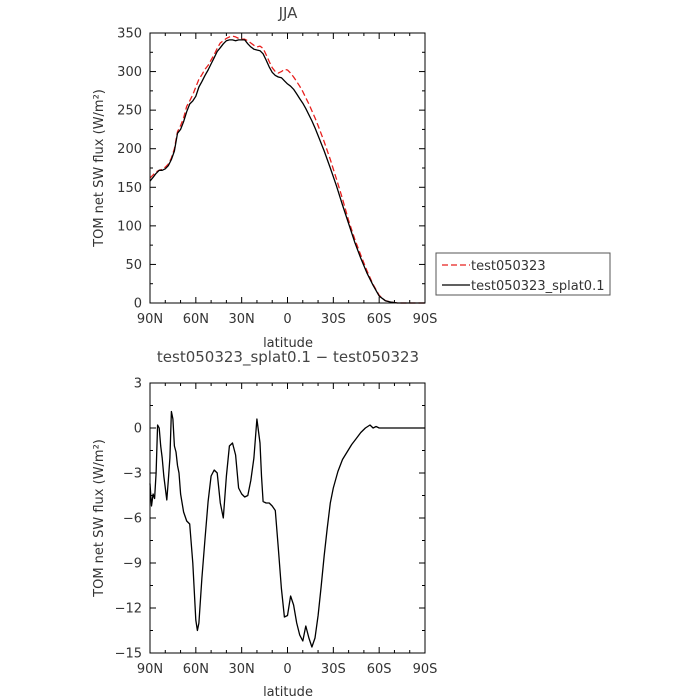 Image resolution: width=700 pixels, height=700 pixels. Describe the element at coordinates (132, 474) in the screenshot. I see `bottom-y-tick-label: −3` at that location.